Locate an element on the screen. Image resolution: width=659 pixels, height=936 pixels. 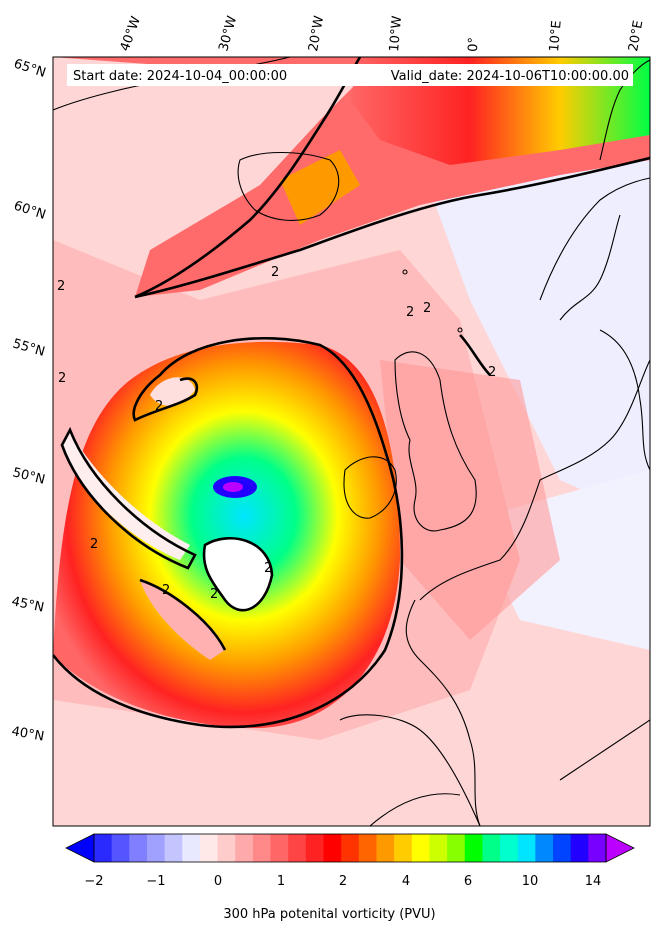
lon-label: 0° is located at coordinates (474, 44).